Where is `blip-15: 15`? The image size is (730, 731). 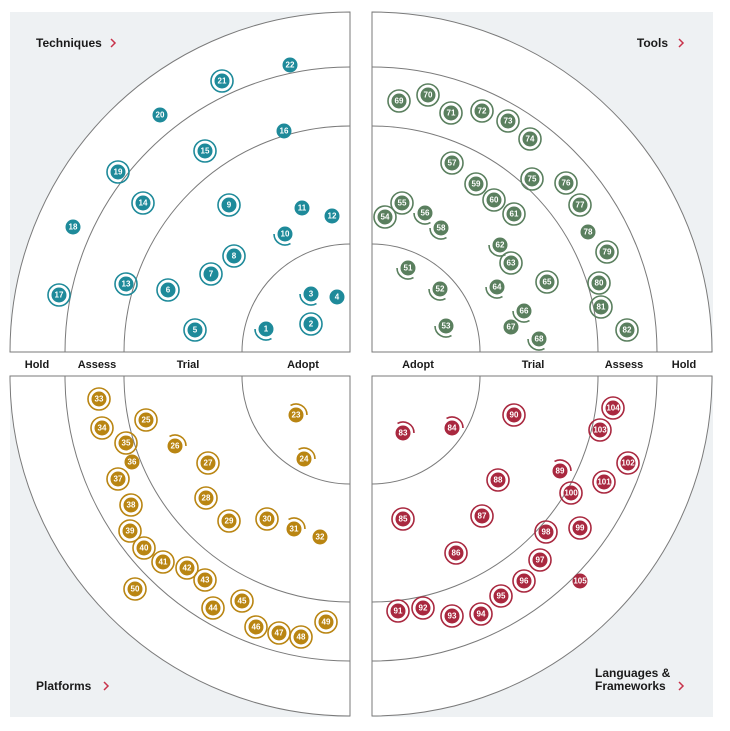 blip-15: 15 is located at coordinates (205, 151).